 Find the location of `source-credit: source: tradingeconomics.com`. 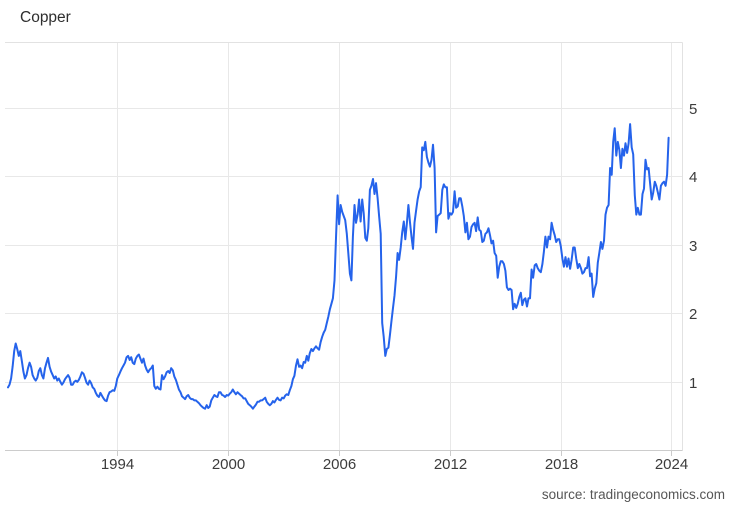

source-credit: source: tradingeconomics.com is located at coordinates (633, 494).